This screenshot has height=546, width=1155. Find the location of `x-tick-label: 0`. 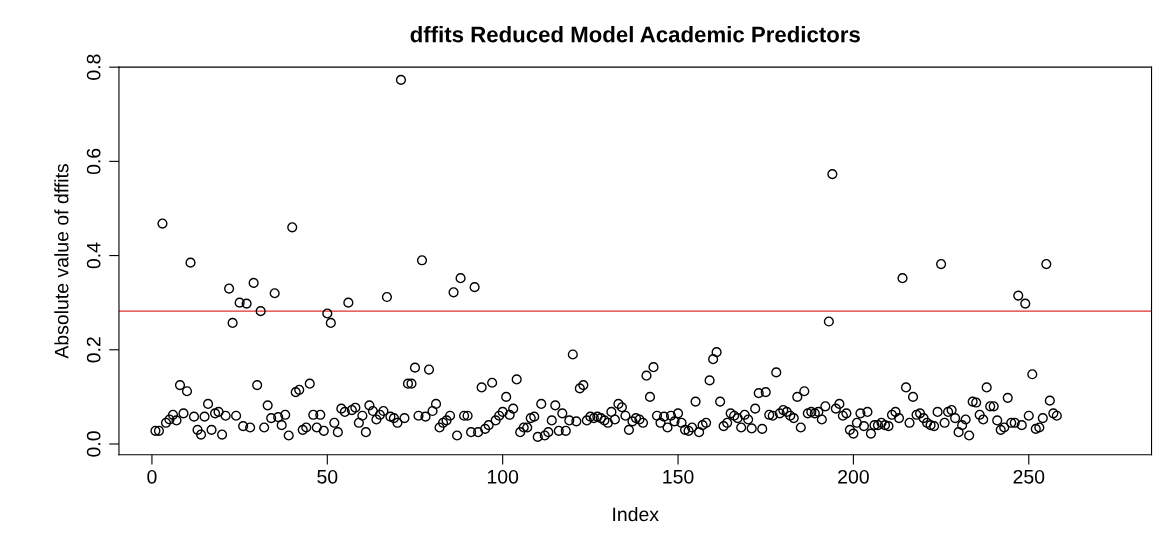

x-tick-label: 0 is located at coordinates (152, 476).